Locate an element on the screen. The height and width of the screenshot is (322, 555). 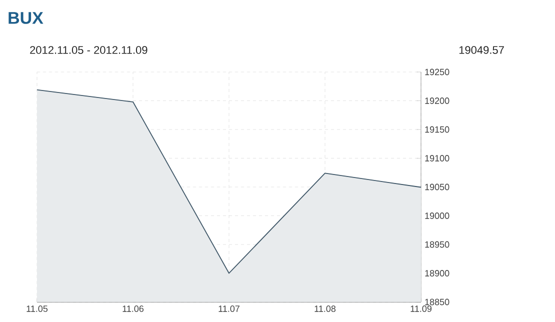
y-tick-label: 18950 is located at coordinates (437, 244).